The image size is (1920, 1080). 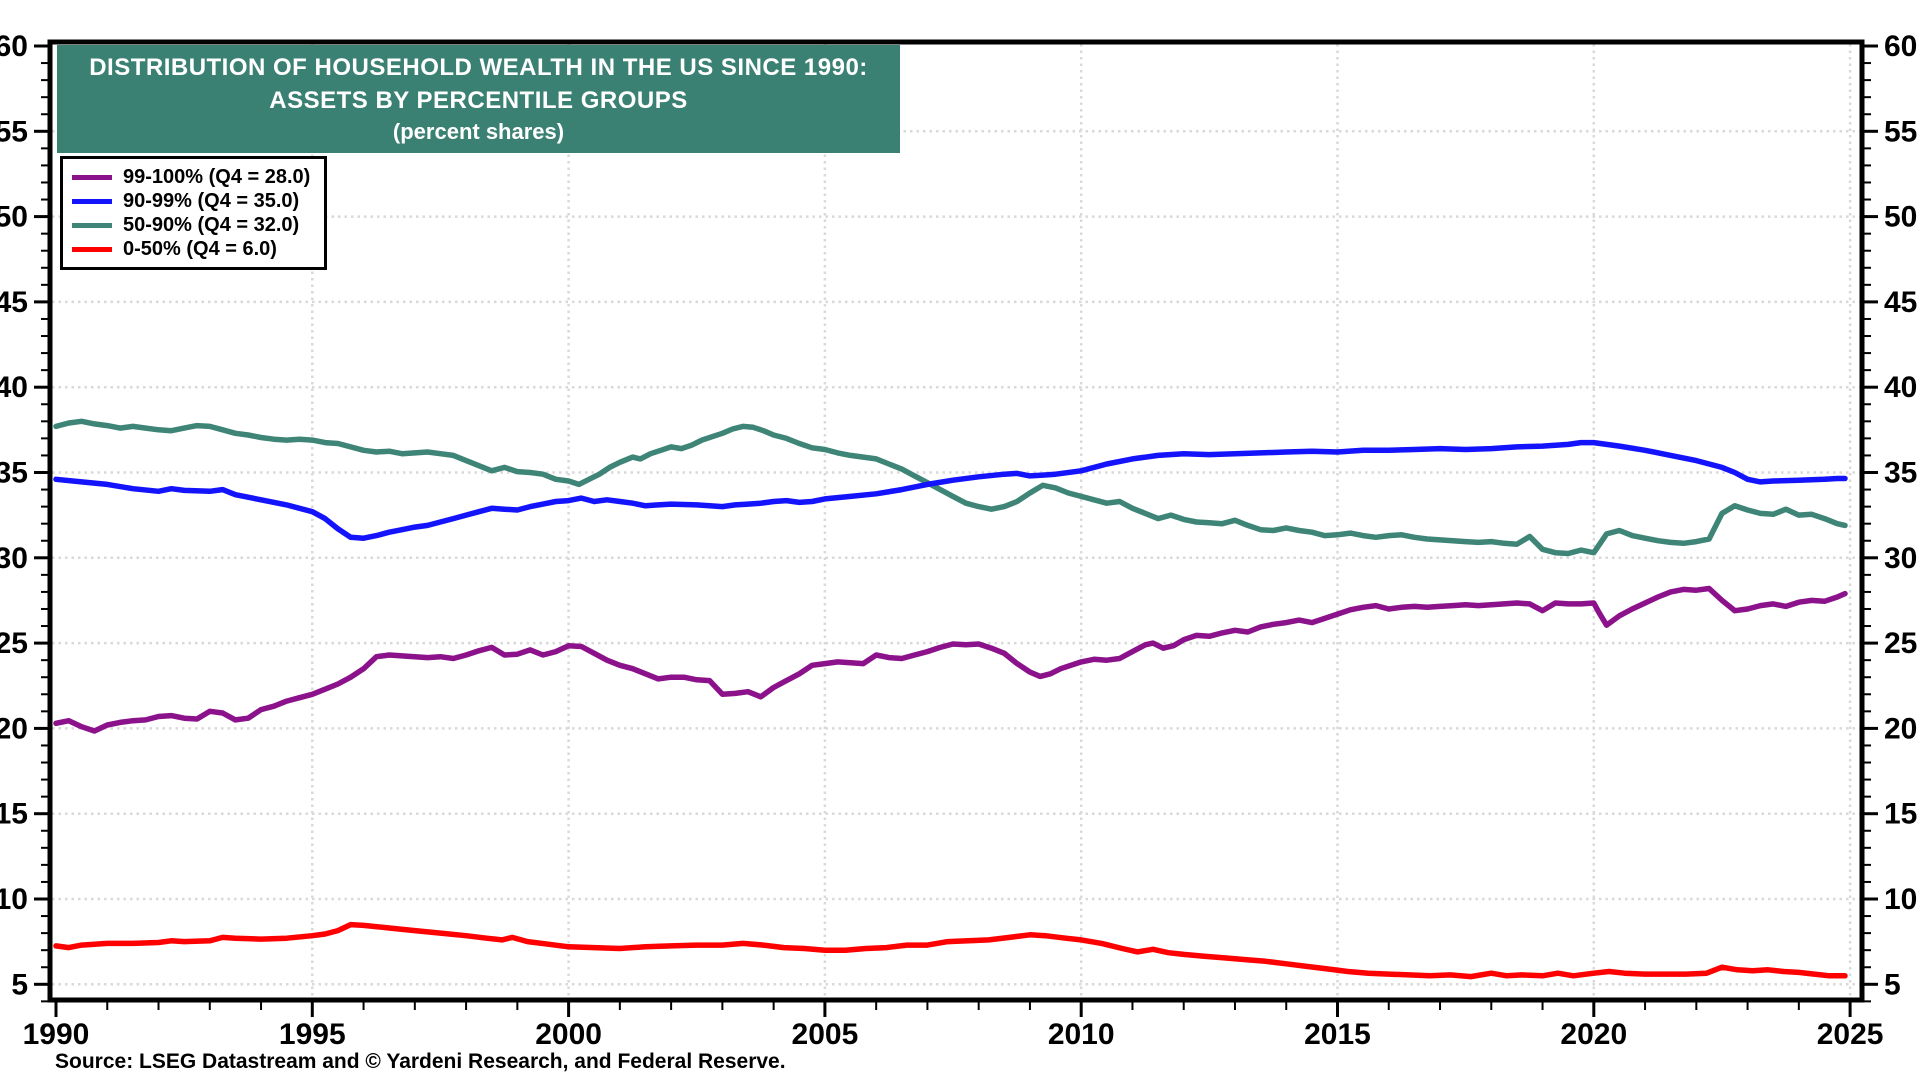 I want to click on legend-label-99-100%: 99-100% (Q4 = 28.0), so click(x=217, y=176).